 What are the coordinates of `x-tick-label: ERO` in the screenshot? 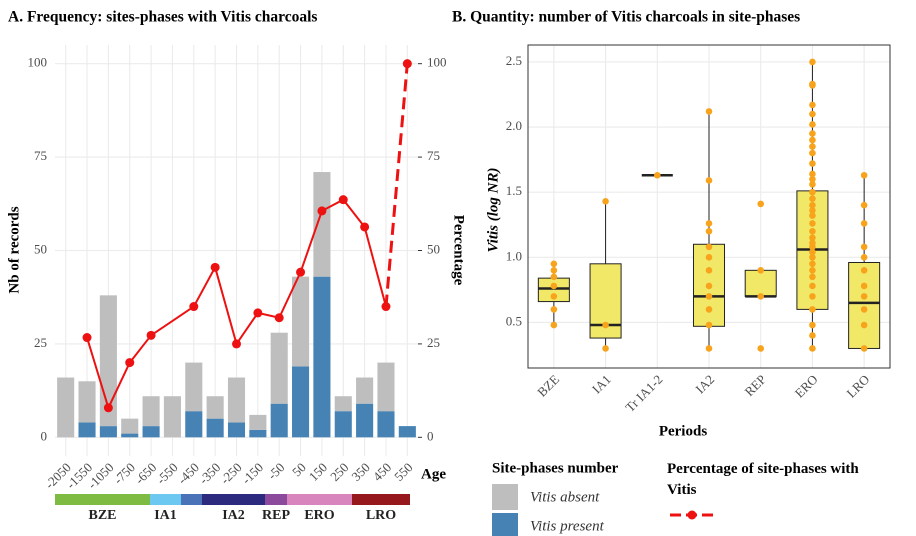 It's located at (806, 386).